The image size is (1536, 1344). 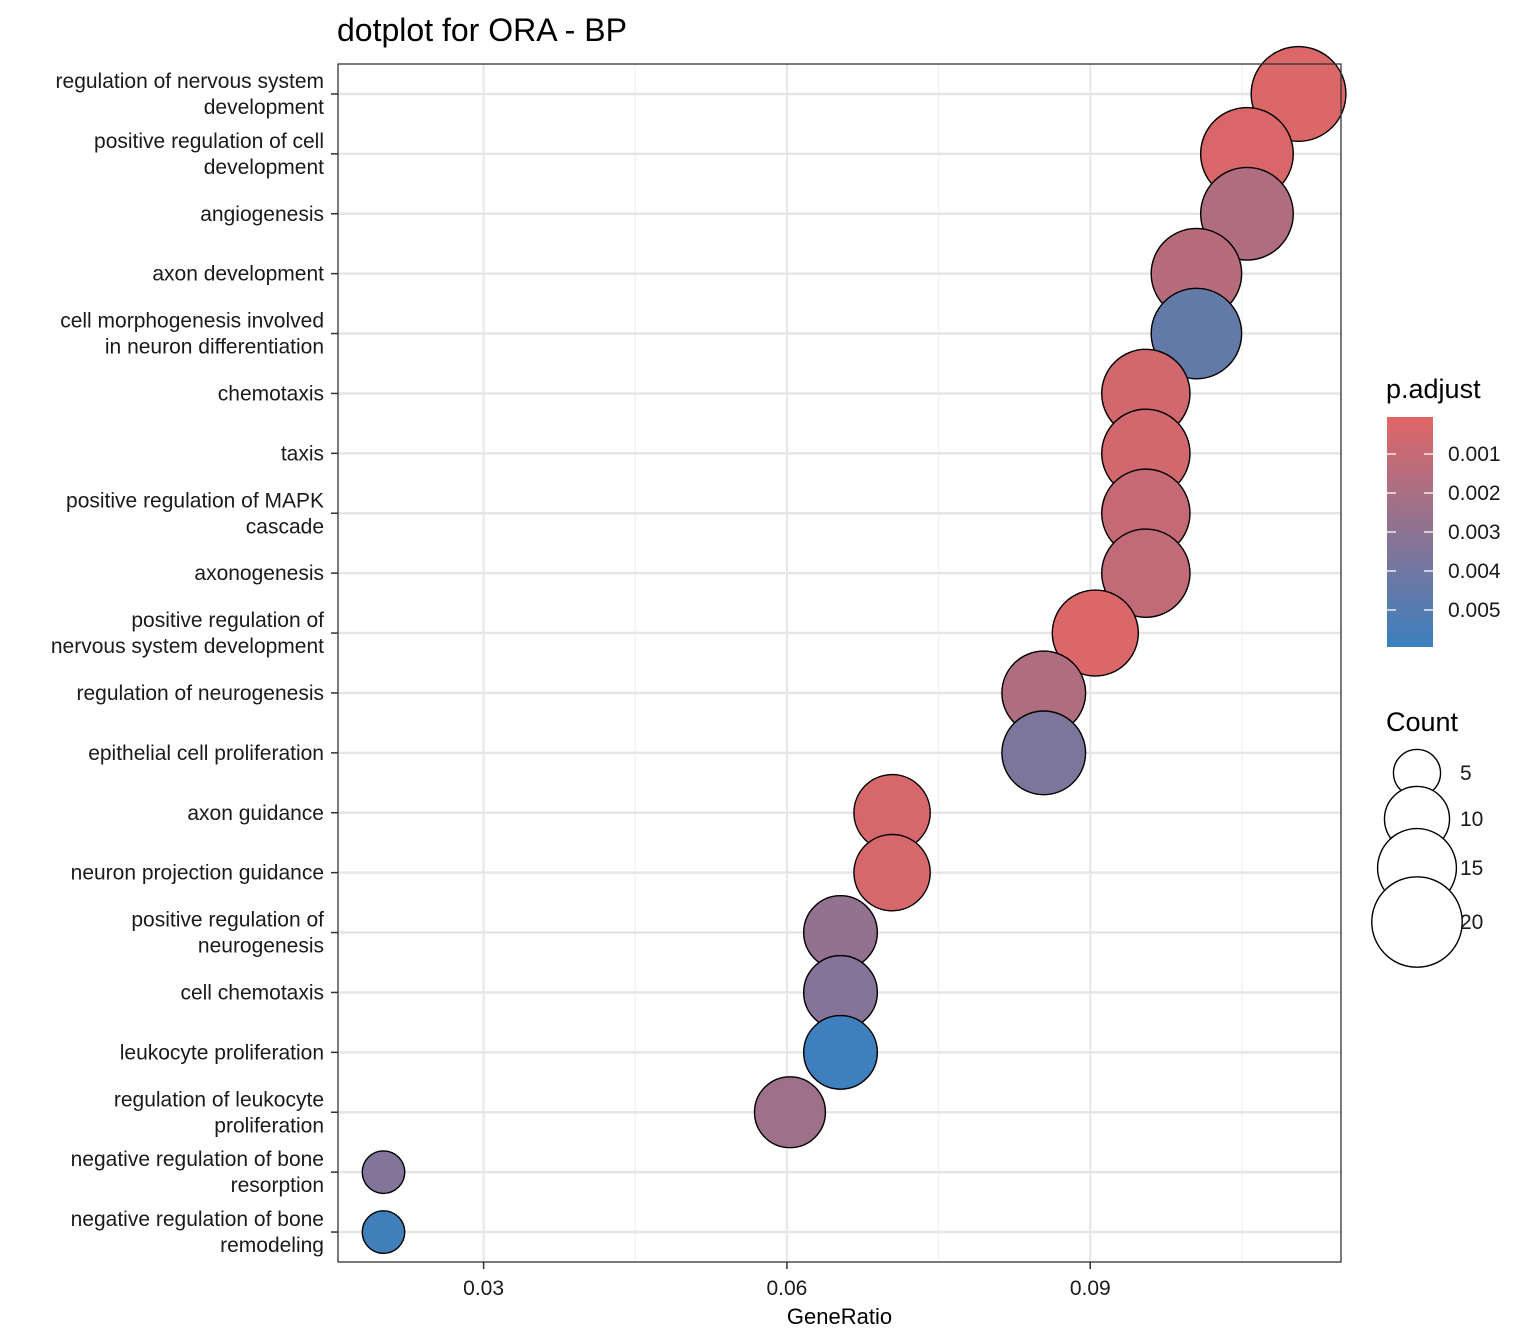 I want to click on y-tick-label: axonogenesis, so click(x=259, y=573).